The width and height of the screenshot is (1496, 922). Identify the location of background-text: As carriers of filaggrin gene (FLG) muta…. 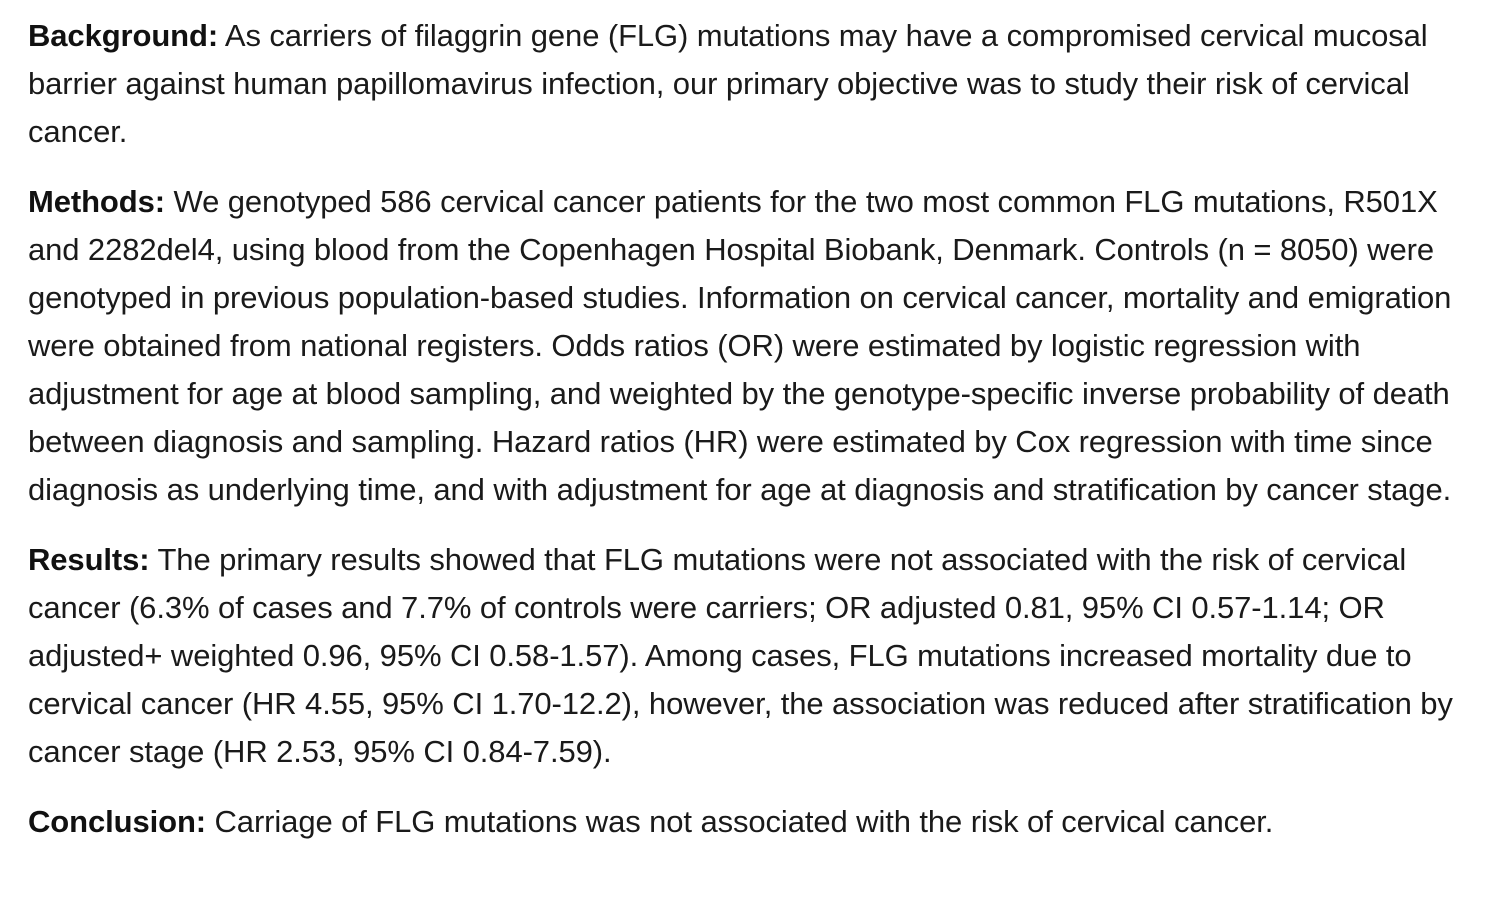
(728, 83).